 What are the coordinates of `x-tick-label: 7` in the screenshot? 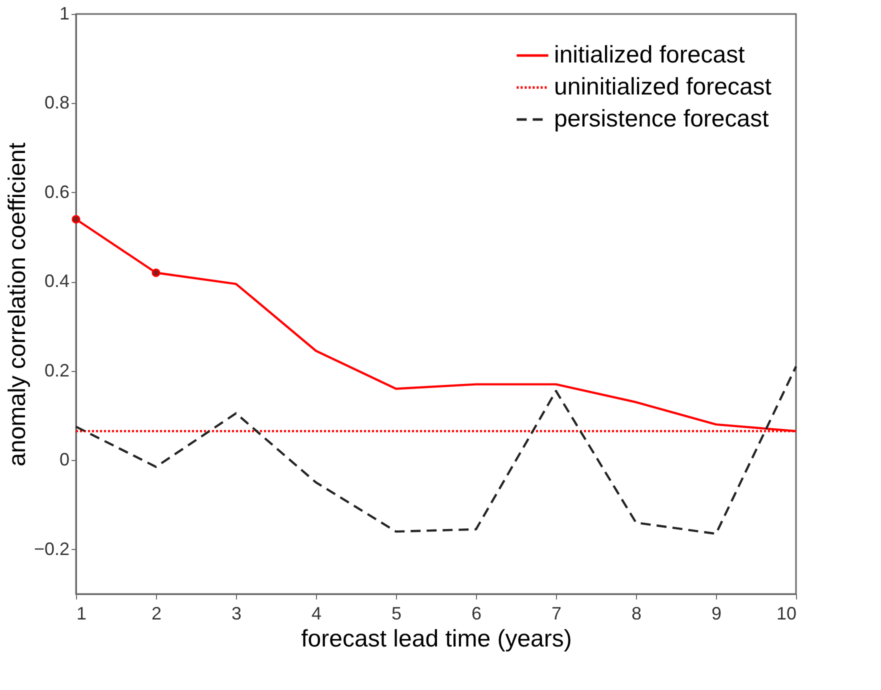 It's located at (556, 614).